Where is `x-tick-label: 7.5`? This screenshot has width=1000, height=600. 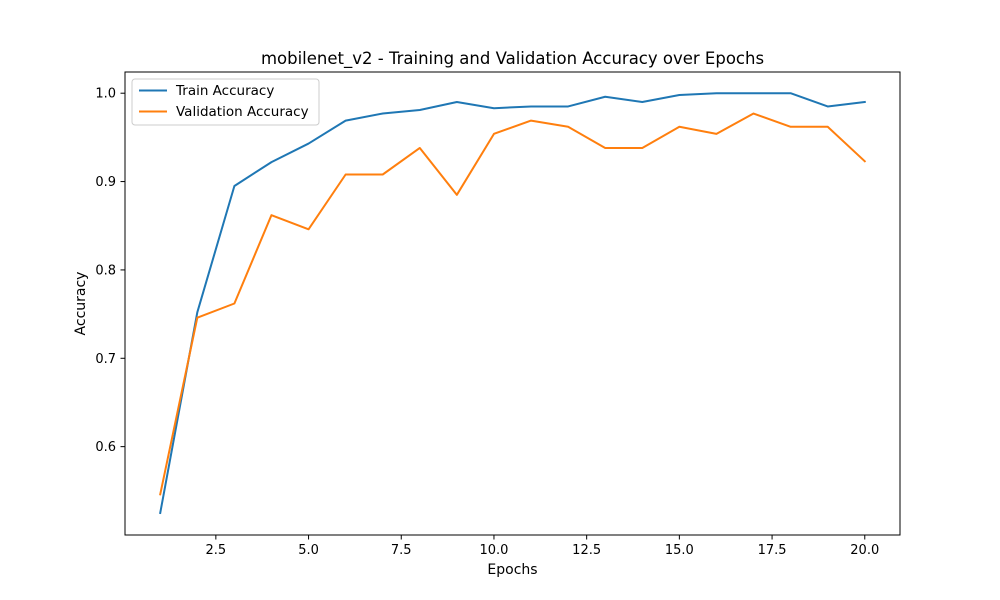 x-tick-label: 7.5 is located at coordinates (401, 550).